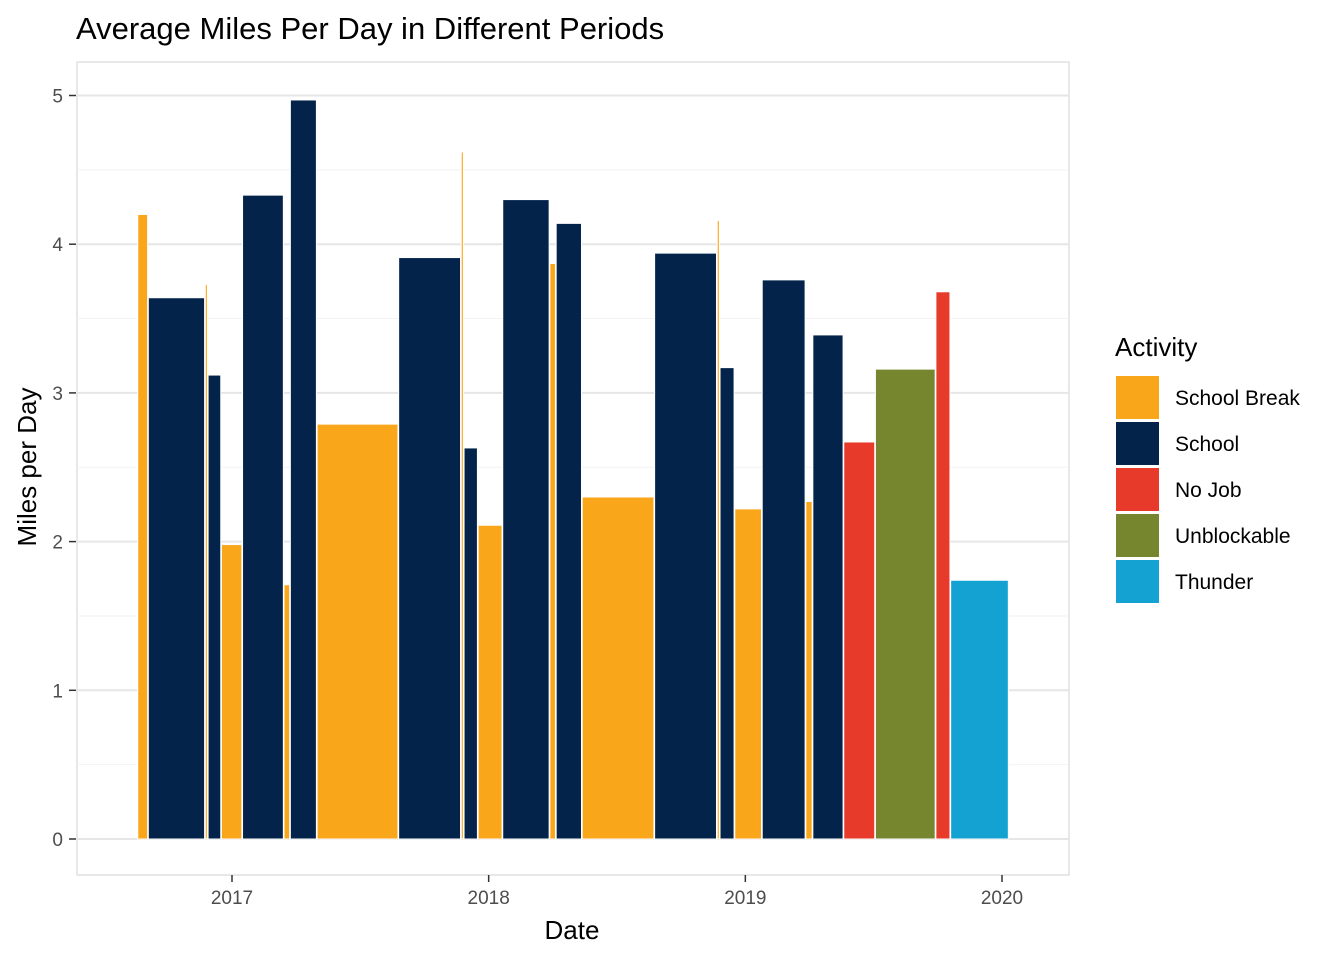  Describe the element at coordinates (979, 709) in the screenshot. I see `bar-thunder` at that location.